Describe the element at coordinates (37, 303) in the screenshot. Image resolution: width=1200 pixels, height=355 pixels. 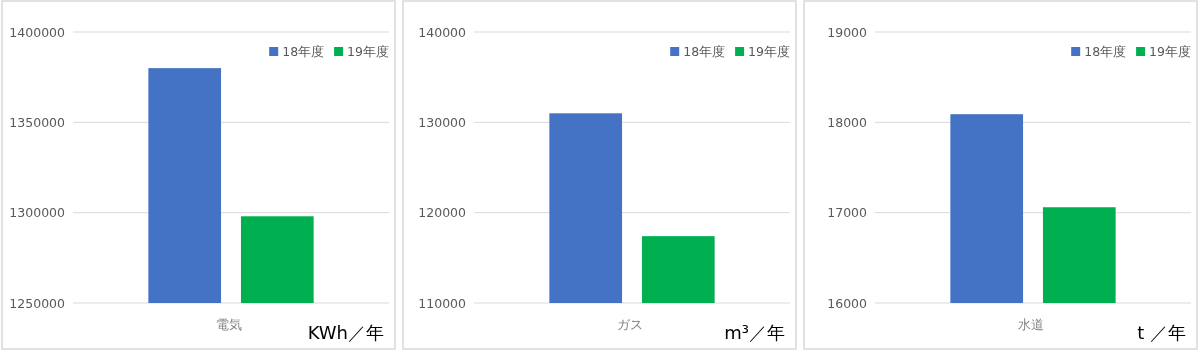
I see `y-tick-label: 1250000` at that location.